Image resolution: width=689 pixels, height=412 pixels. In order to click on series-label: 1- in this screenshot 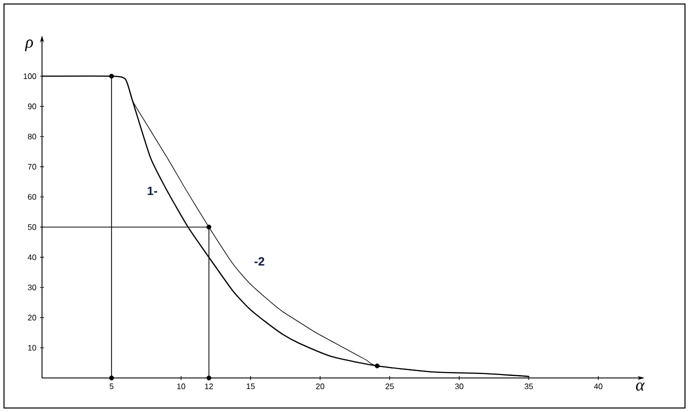, I will do `click(153, 191)`.